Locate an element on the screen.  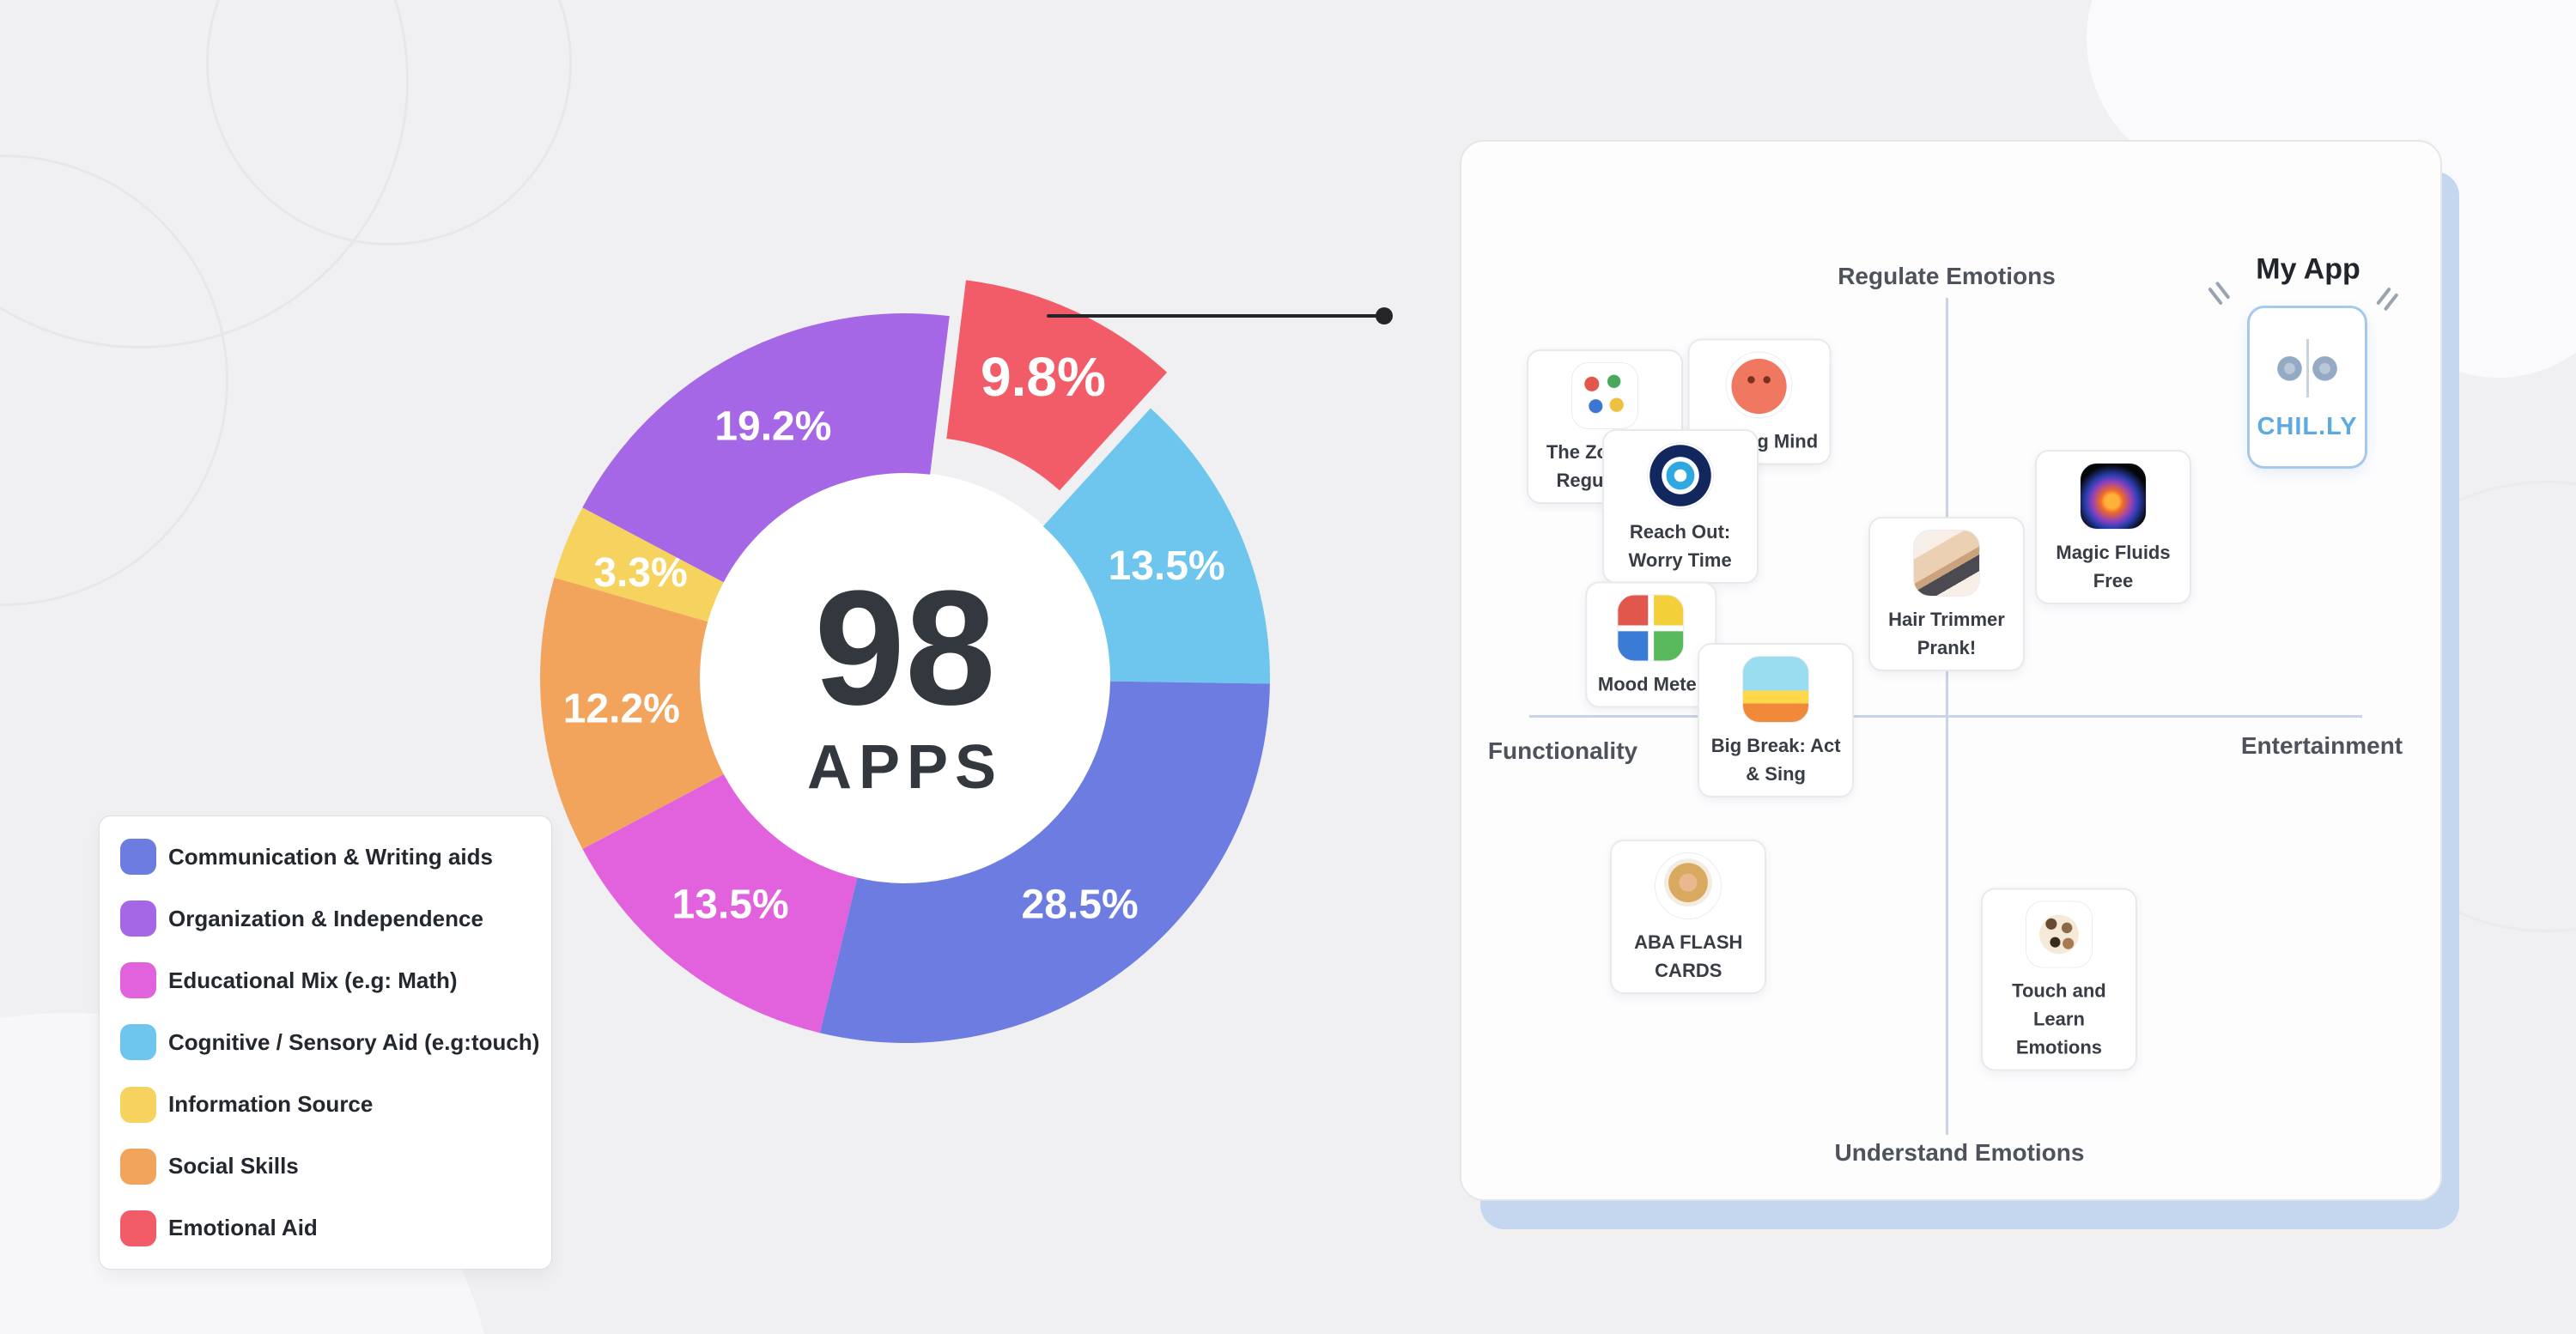
my-app-card-chilly: CHIL.LY is located at coordinates (2307, 387).